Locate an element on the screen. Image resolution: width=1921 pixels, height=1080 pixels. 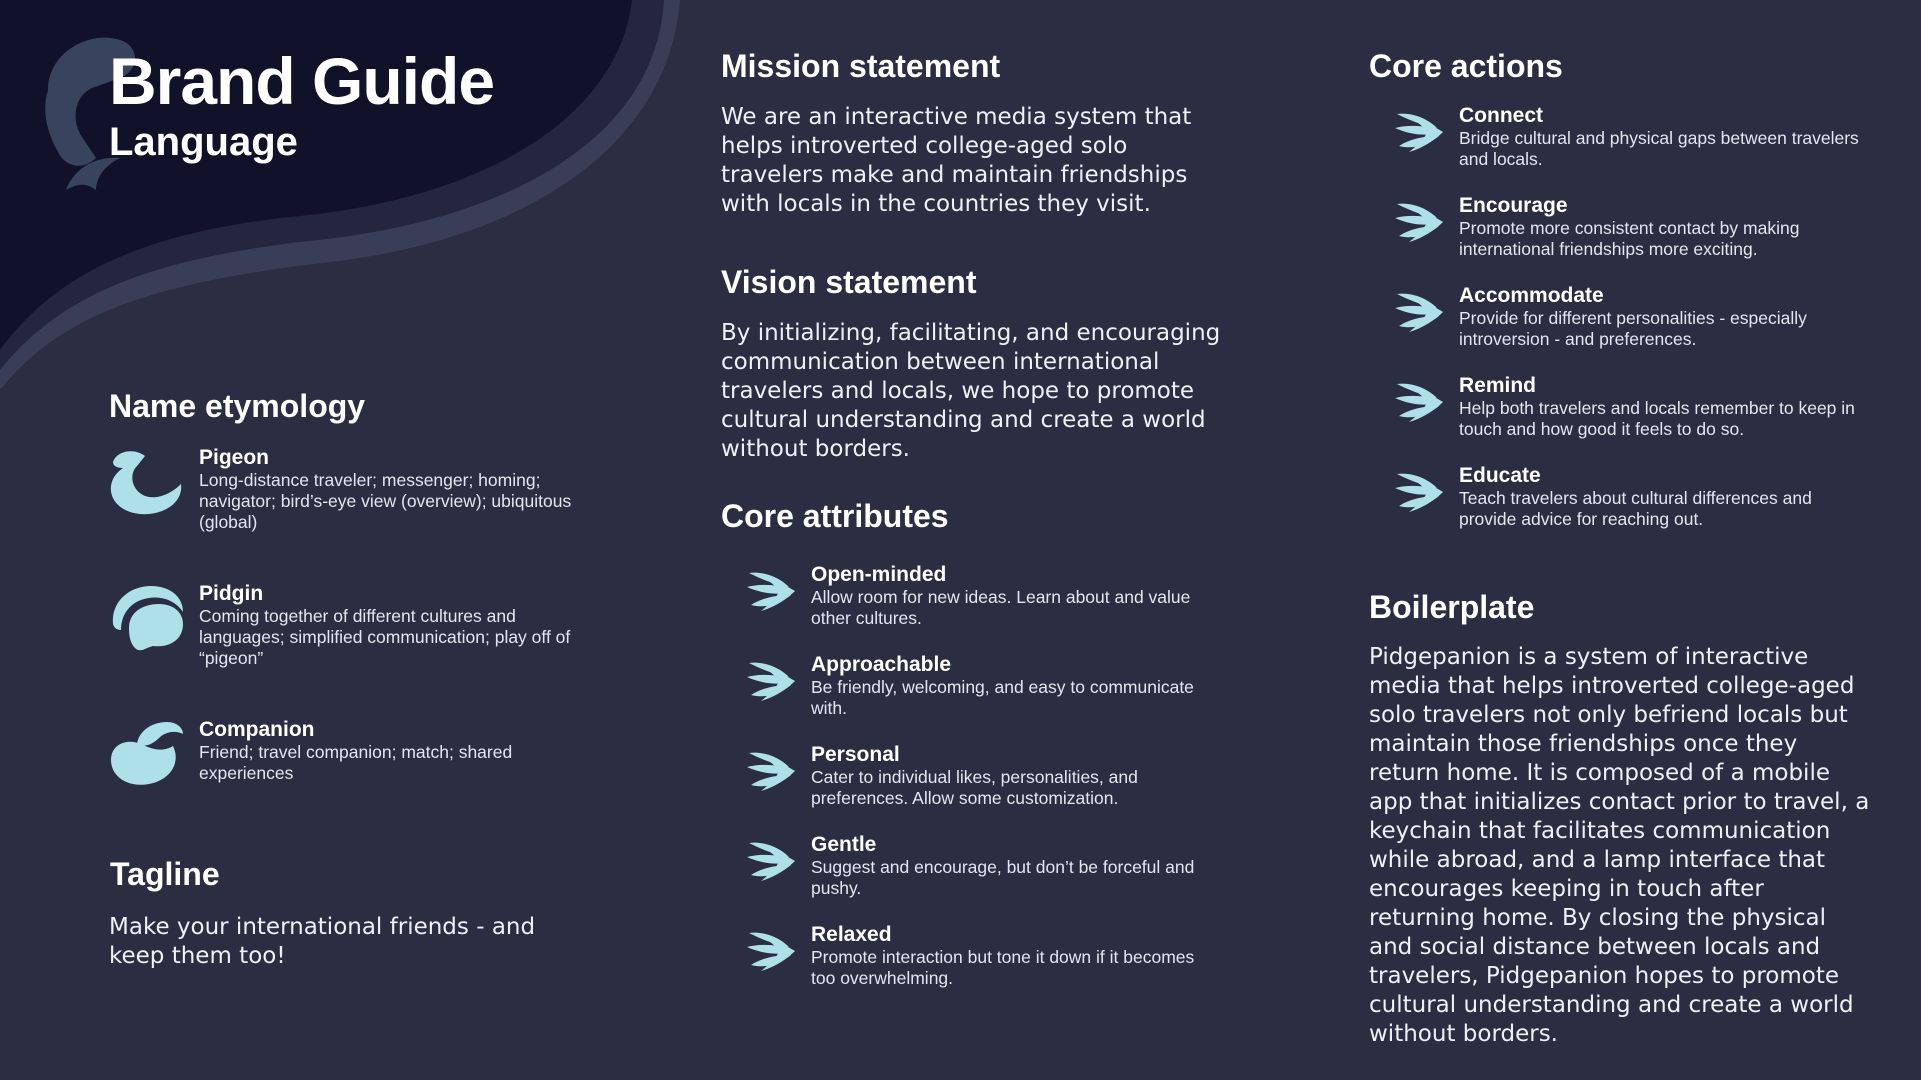
page-subtitle: Language is located at coordinates (203, 142).